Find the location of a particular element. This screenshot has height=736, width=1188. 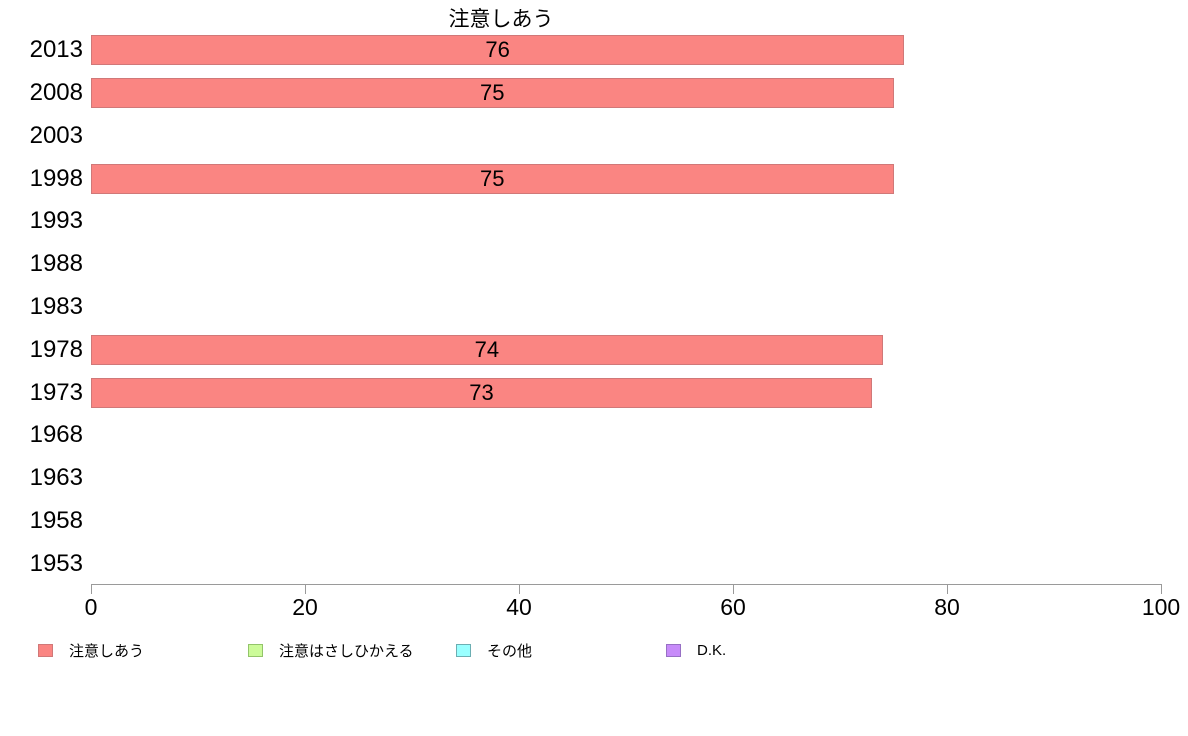

legend-item: その他 is located at coordinates (494, 650).